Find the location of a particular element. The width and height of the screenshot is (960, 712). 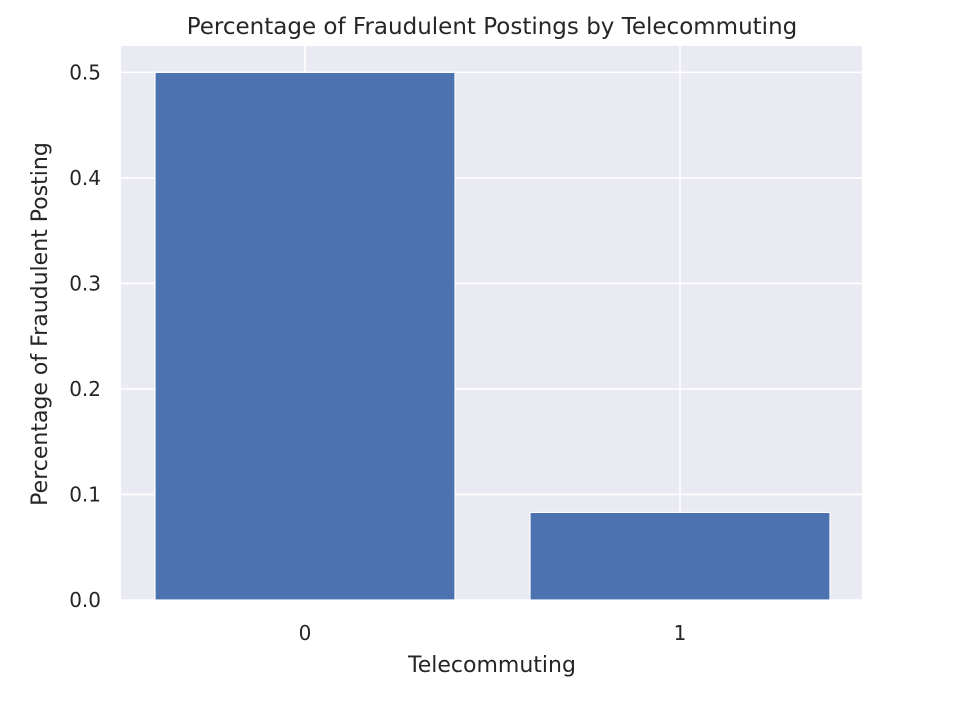

y-tick-labels: 0.0 0.1 0.2 0.3 0.4 0.5 is located at coordinates (85, 336).